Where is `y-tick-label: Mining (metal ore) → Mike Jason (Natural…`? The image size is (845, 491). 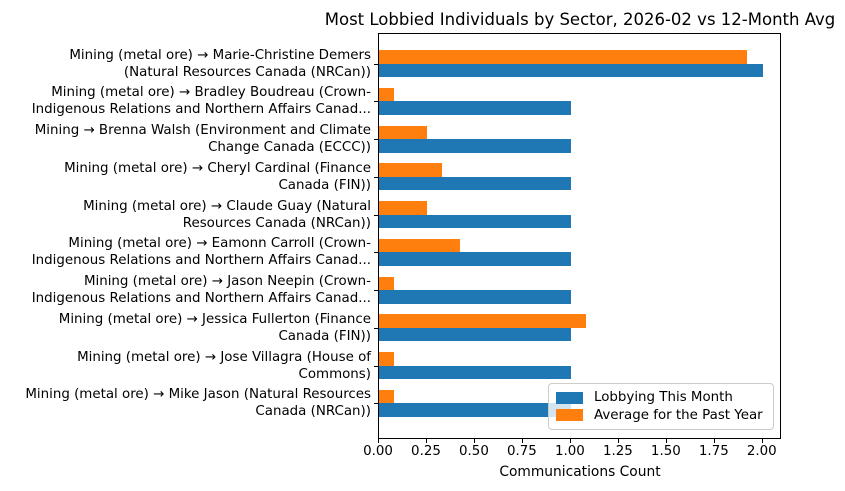 y-tick-label: Mining (metal ore) → Mike Jason (Natural… is located at coordinates (198, 403).